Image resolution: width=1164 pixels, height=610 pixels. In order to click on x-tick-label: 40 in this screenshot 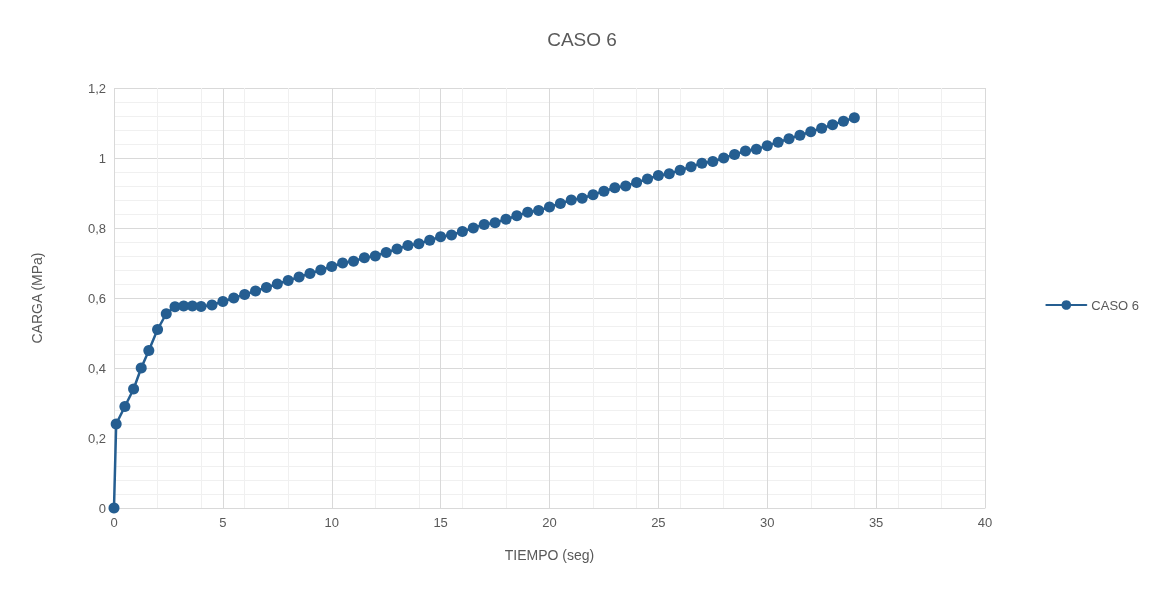, I will do `click(985, 522)`.